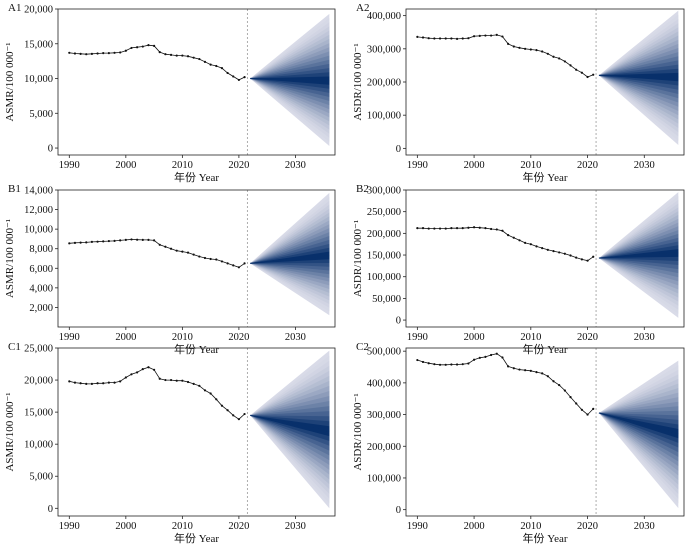 Image resolution: width=700 pixels, height=545 pixels. What do you see at coordinates (384, 352) in the screenshot?
I see `y-tick-label: 500,000` at bounding box center [384, 352].